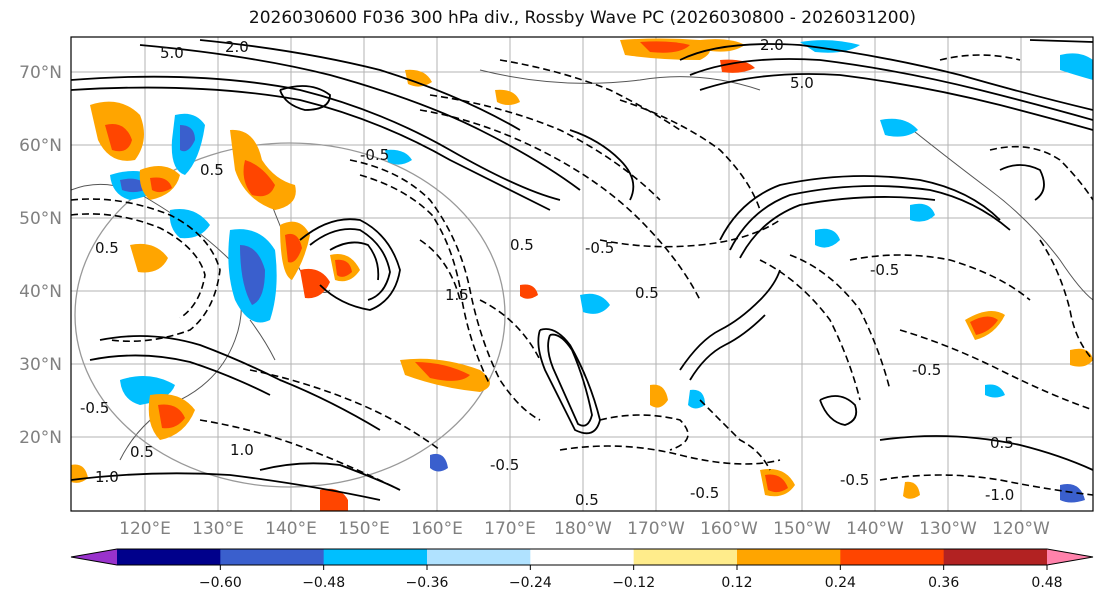 Image resolution: width=1105 pixels, height=604 pixels. I want to click on lat-label: 40°N, so click(40, 292).